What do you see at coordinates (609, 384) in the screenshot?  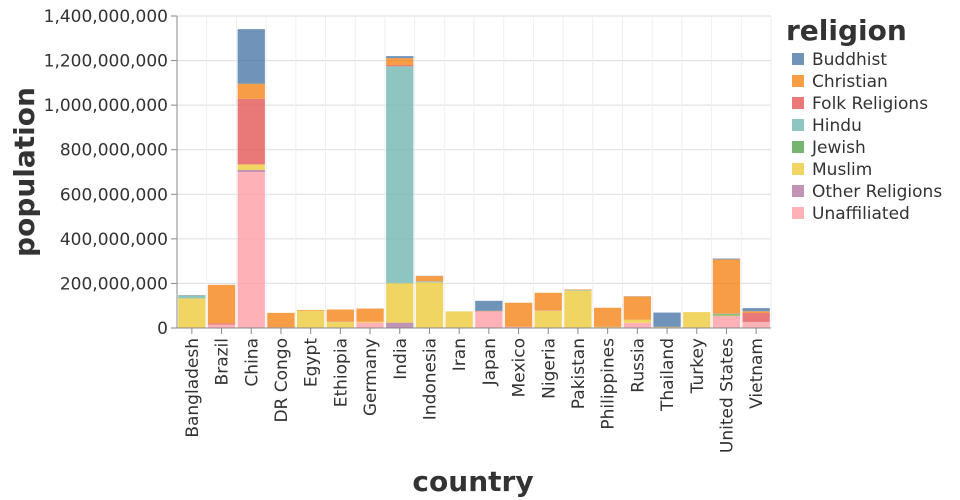 I see `x-tick-label: Philippines` at bounding box center [609, 384].